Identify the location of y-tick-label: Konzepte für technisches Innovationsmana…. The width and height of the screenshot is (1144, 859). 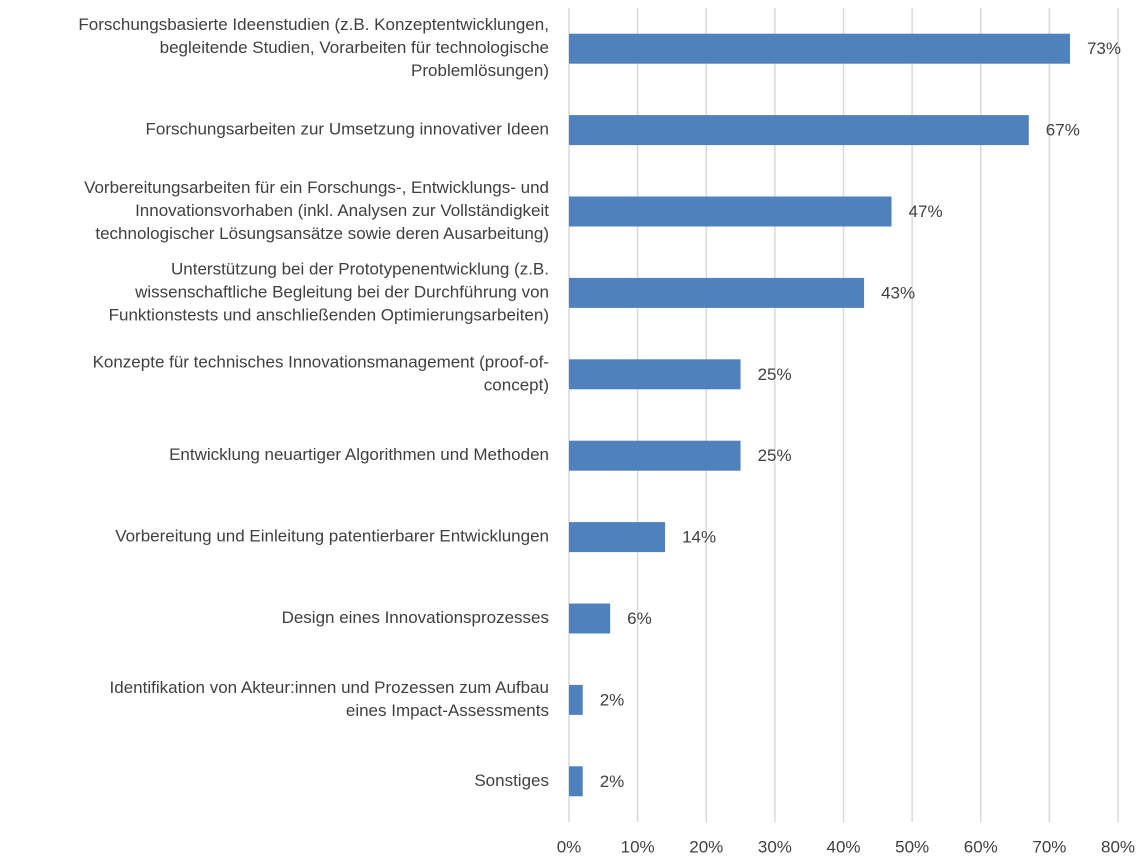
(321, 361).